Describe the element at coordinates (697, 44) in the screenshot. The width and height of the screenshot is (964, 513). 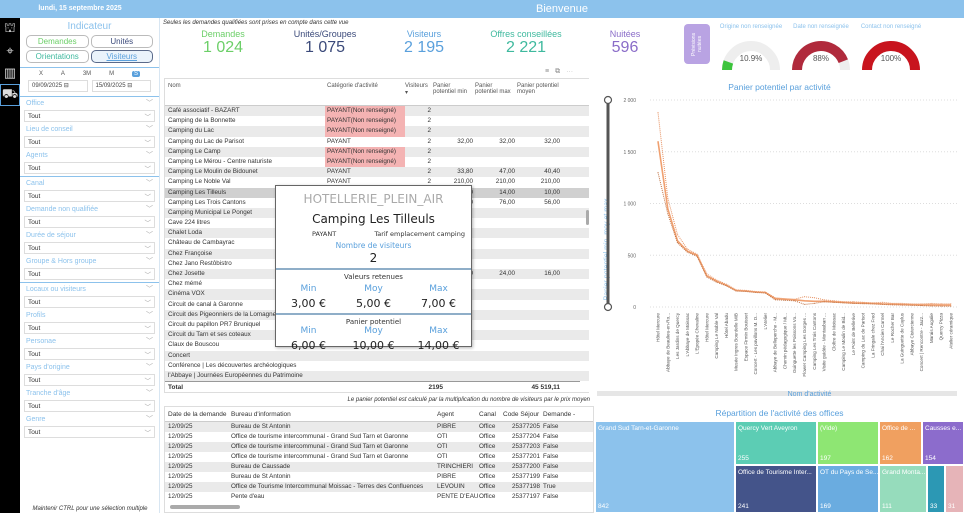
I see `previsions-nuitees-button: Prévisions nuitées` at that location.